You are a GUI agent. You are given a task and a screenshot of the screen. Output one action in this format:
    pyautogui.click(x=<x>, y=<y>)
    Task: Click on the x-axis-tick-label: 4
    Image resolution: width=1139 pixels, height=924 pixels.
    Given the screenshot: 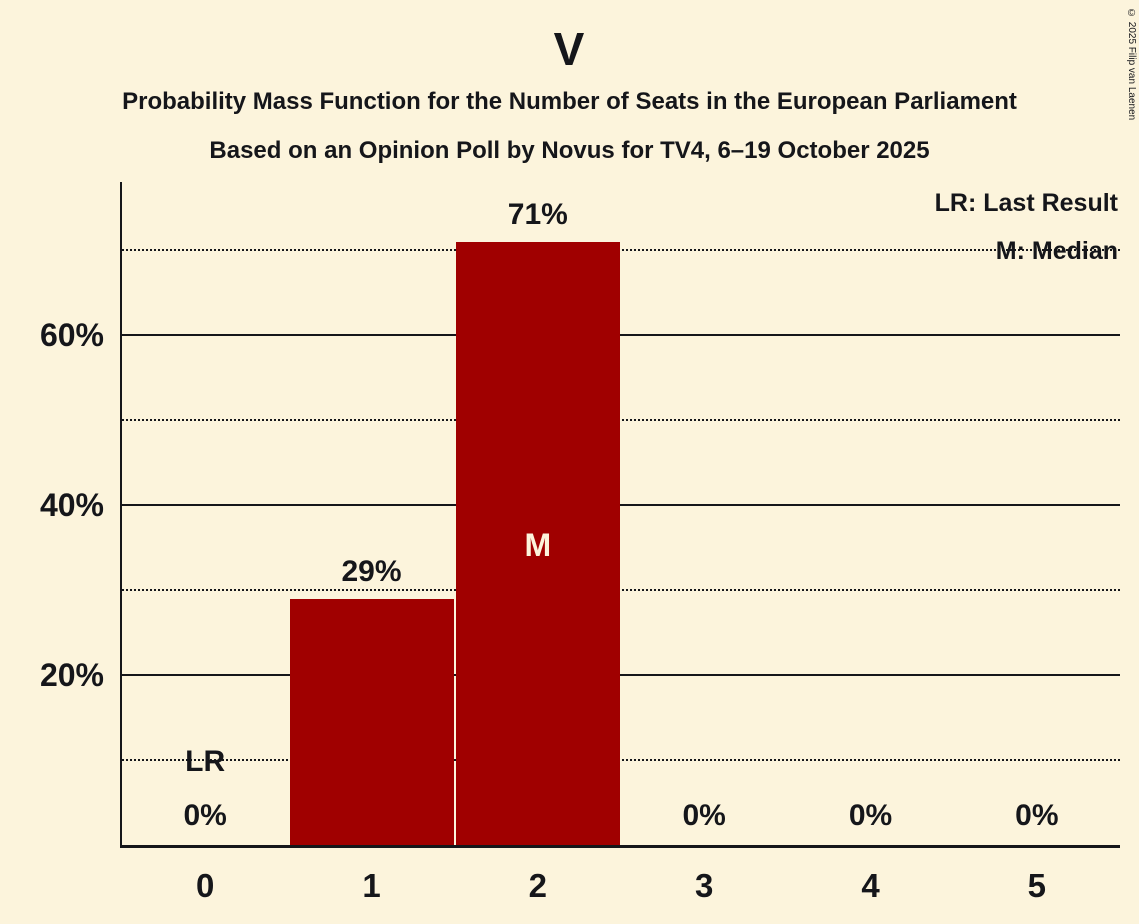 What is the action you would take?
    pyautogui.click(x=870, y=885)
    